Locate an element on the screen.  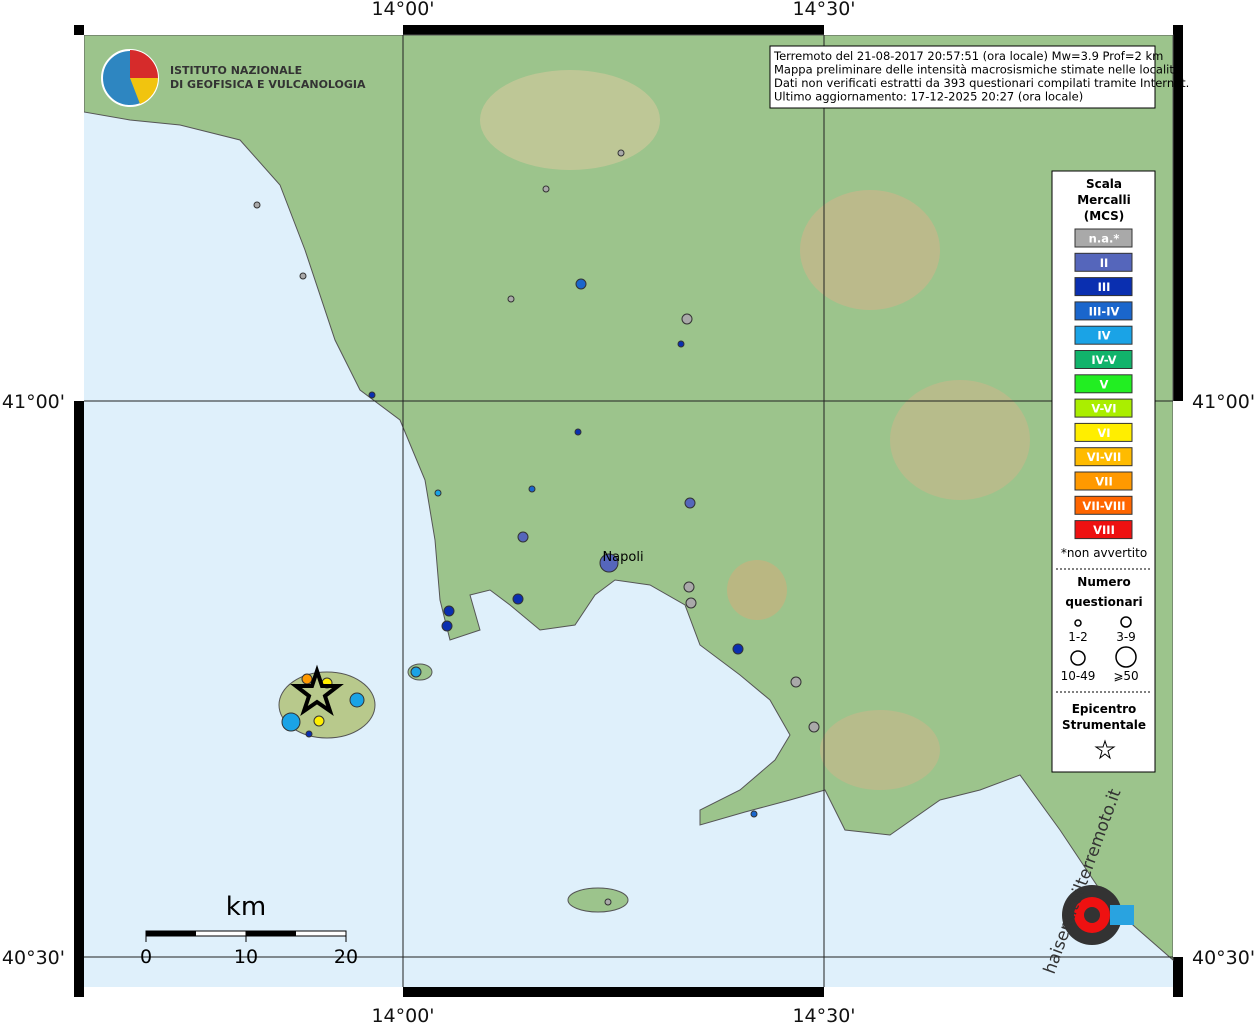
legend-title: Scala is located at coordinates (1104, 184).